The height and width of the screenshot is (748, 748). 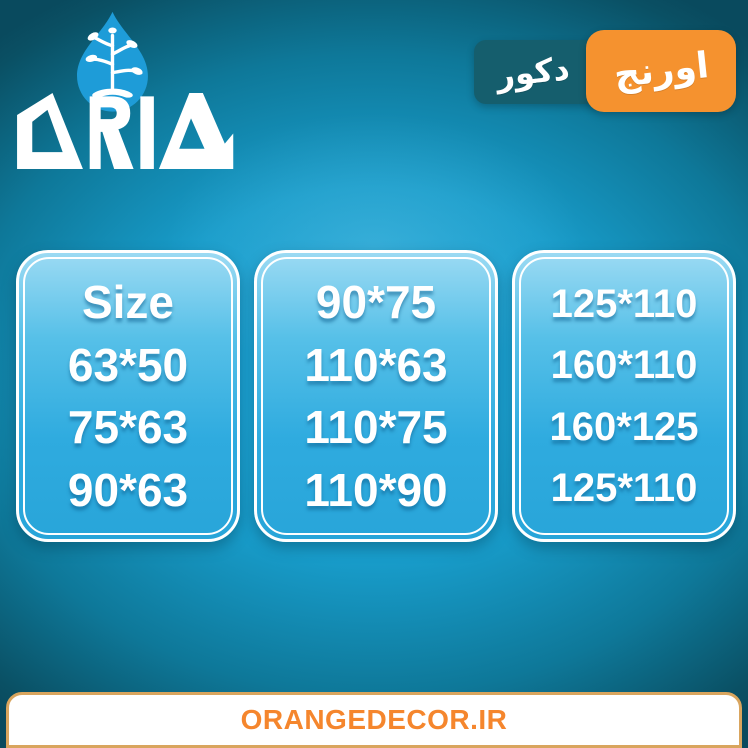 What do you see at coordinates (376, 489) in the screenshot?
I see `size-row: 110*90` at bounding box center [376, 489].